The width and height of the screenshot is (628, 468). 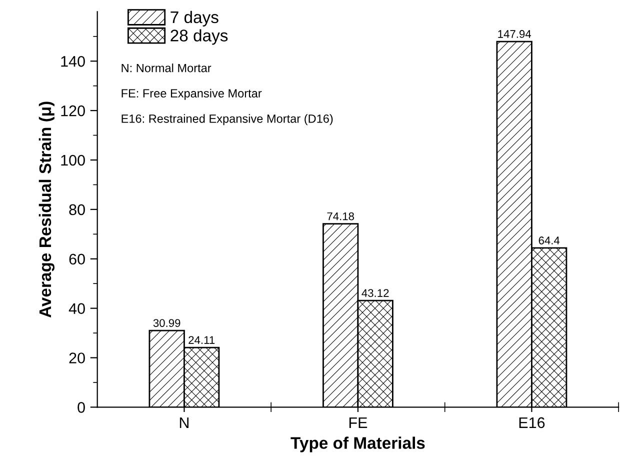 What do you see at coordinates (77, 259) in the screenshot?
I see `y-tick-label: 60` at bounding box center [77, 259].